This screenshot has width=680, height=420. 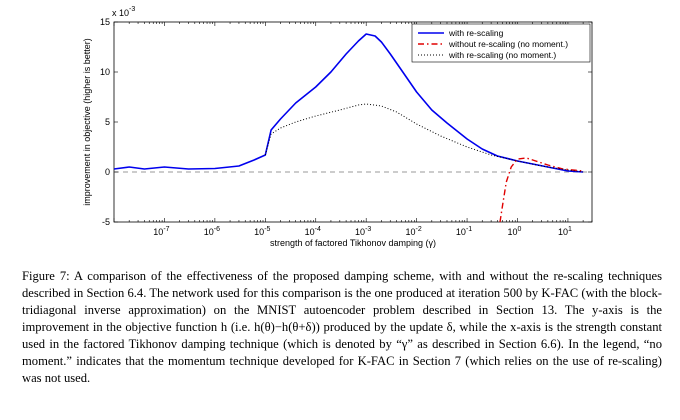 I want to click on x-tick-label-exponent: 0, so click(x=520, y=229).